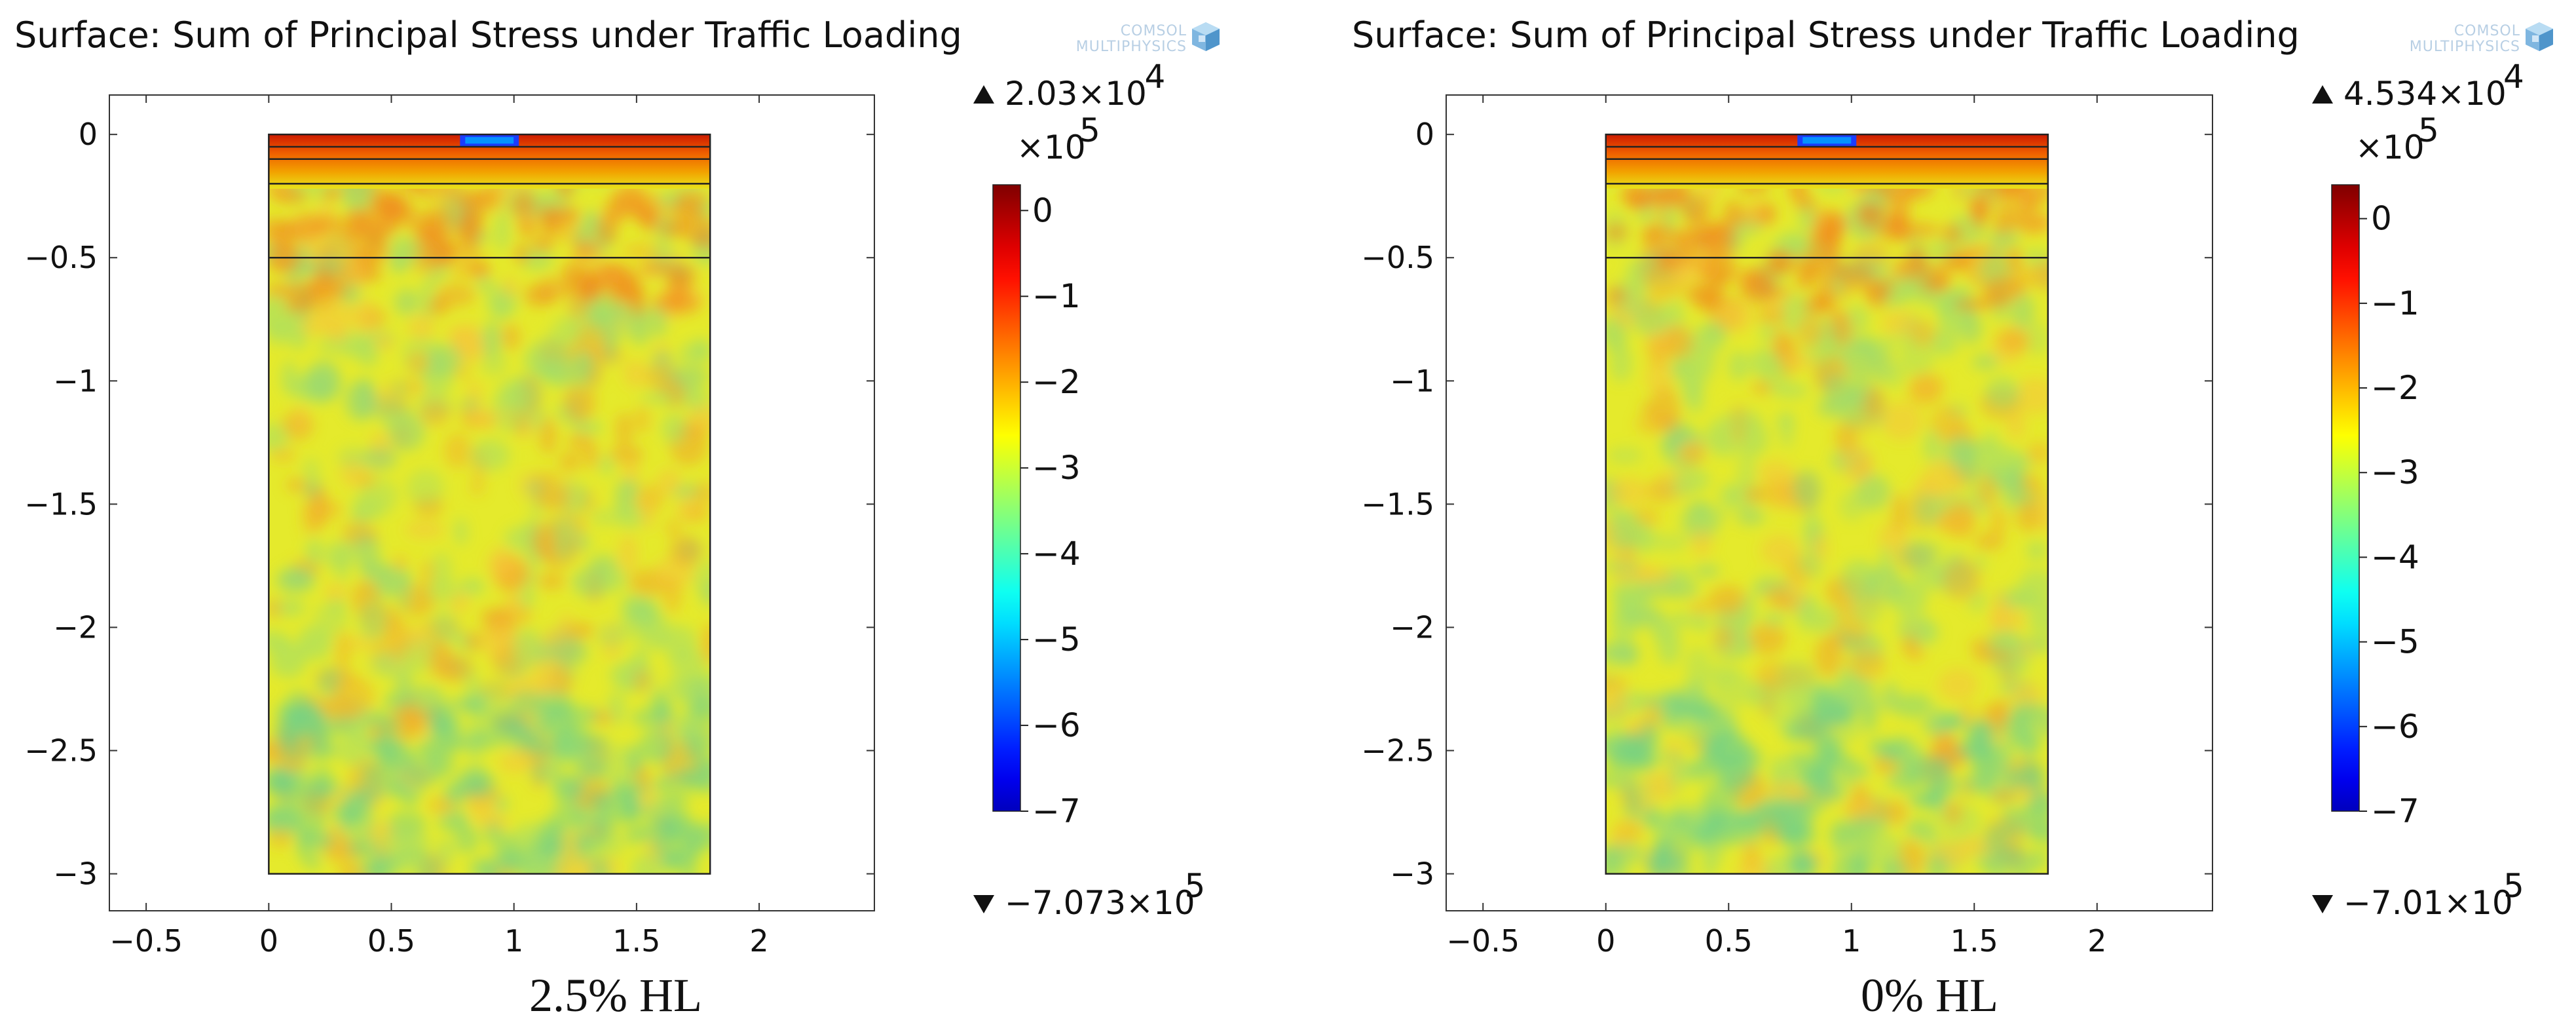 Image resolution: width=2576 pixels, height=1032 pixels. What do you see at coordinates (391, 941) in the screenshot?
I see `x-tick-label: 0.5` at bounding box center [391, 941].